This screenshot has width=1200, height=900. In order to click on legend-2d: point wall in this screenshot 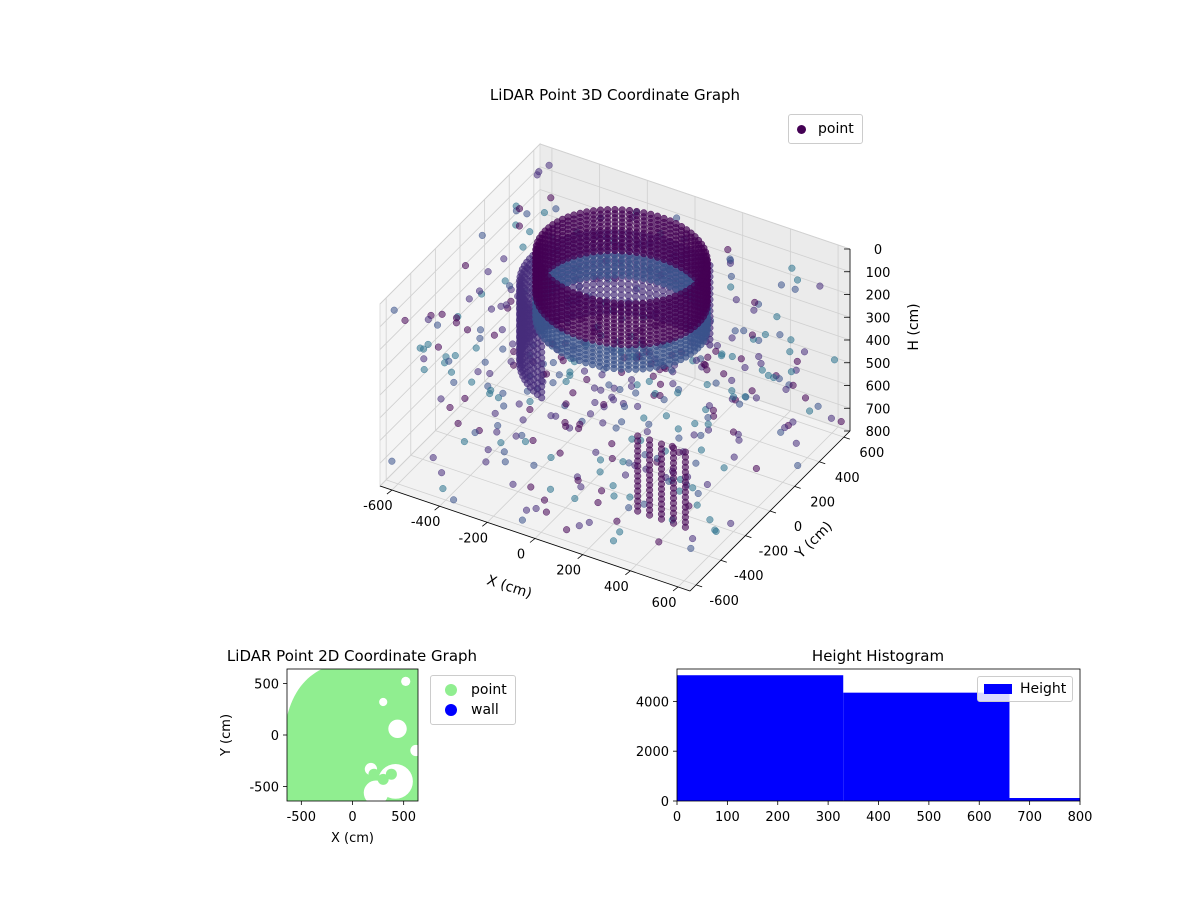, I will do `click(473, 700)`.